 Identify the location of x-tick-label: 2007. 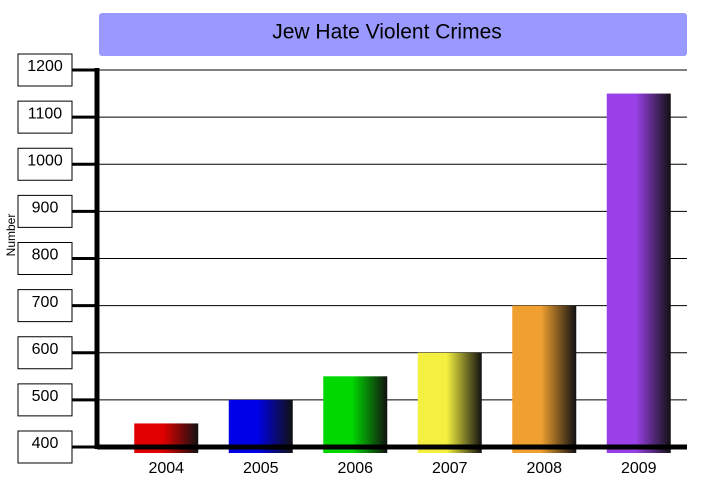
(450, 468).